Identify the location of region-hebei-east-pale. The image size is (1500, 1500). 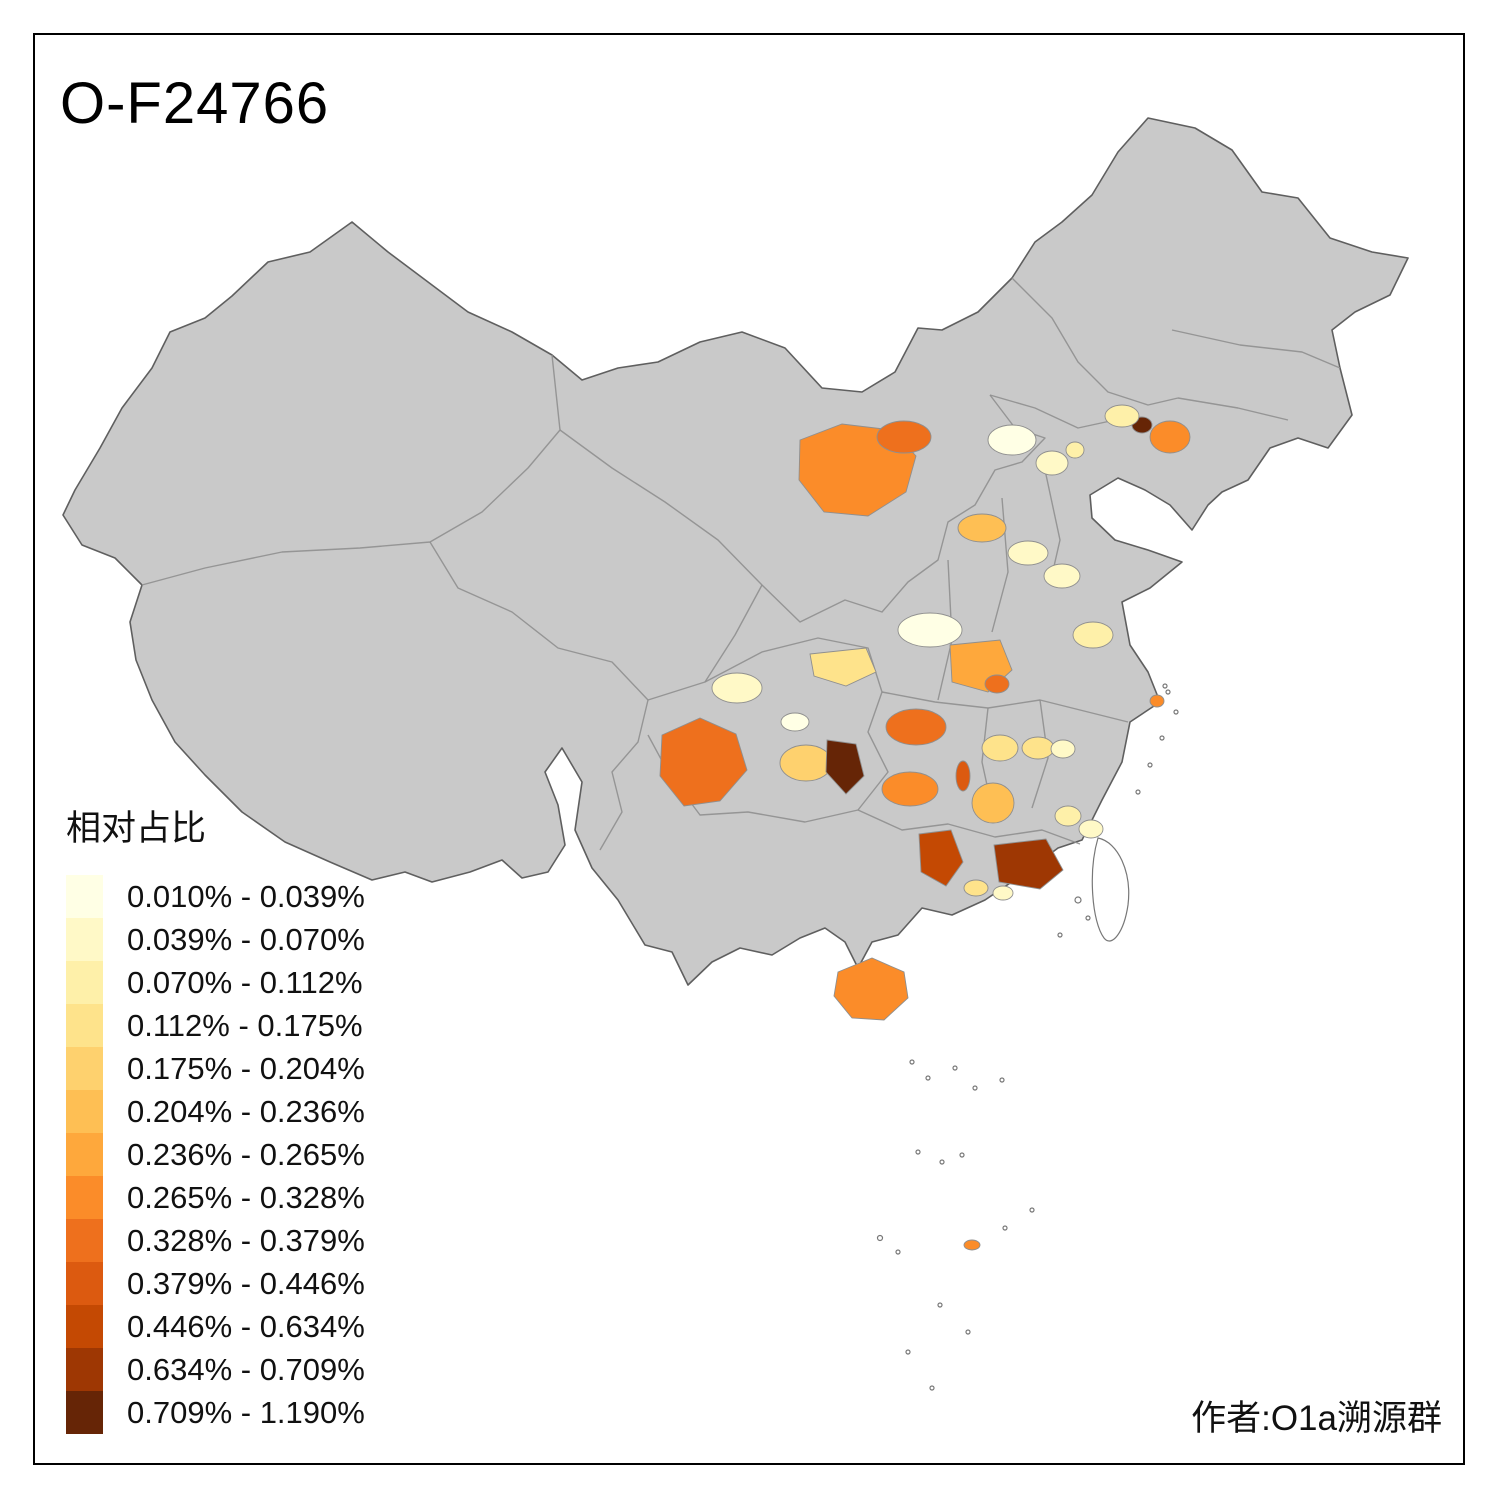
(1052, 463).